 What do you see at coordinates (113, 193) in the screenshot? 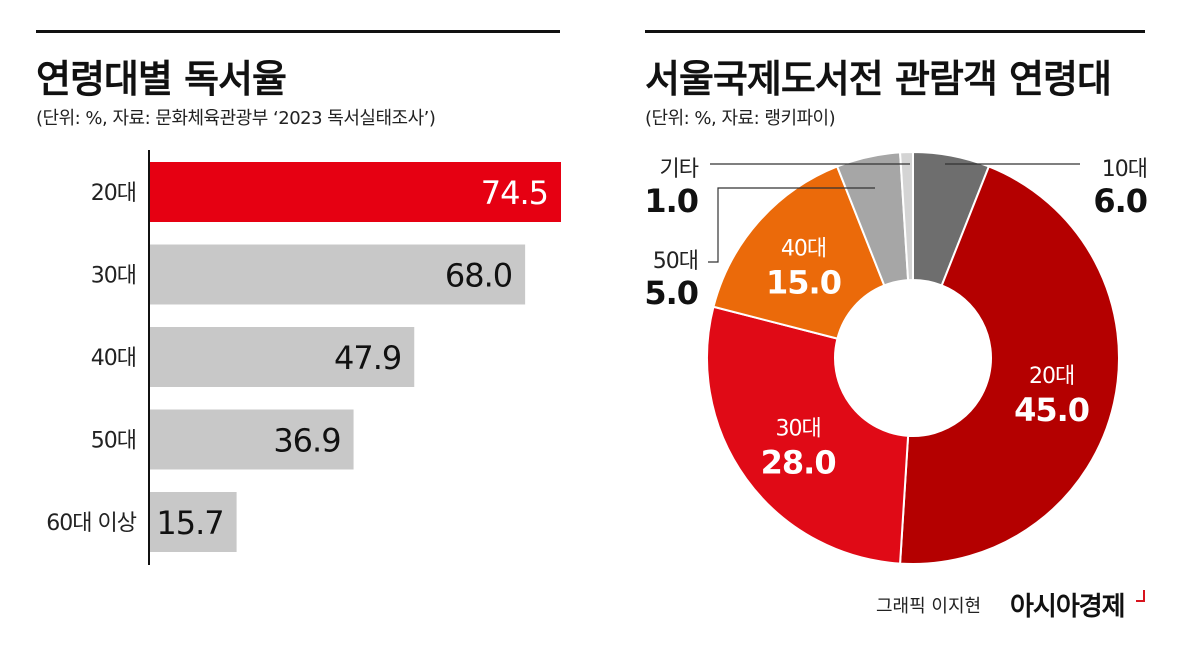
I see `bar-category-label: 20대` at bounding box center [113, 193].